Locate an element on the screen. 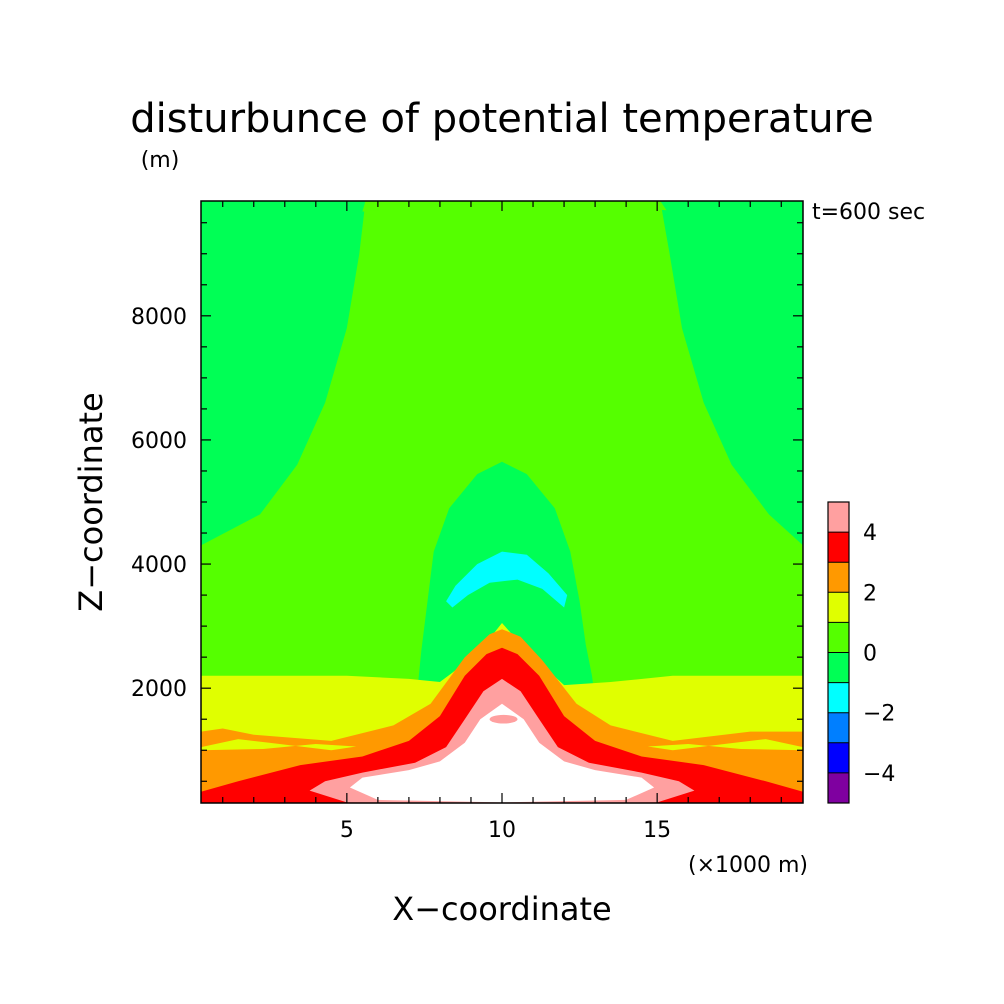 Image resolution: width=1004 pixels, height=1004 pixels. time-annotation: t=600 sec is located at coordinates (868, 212).